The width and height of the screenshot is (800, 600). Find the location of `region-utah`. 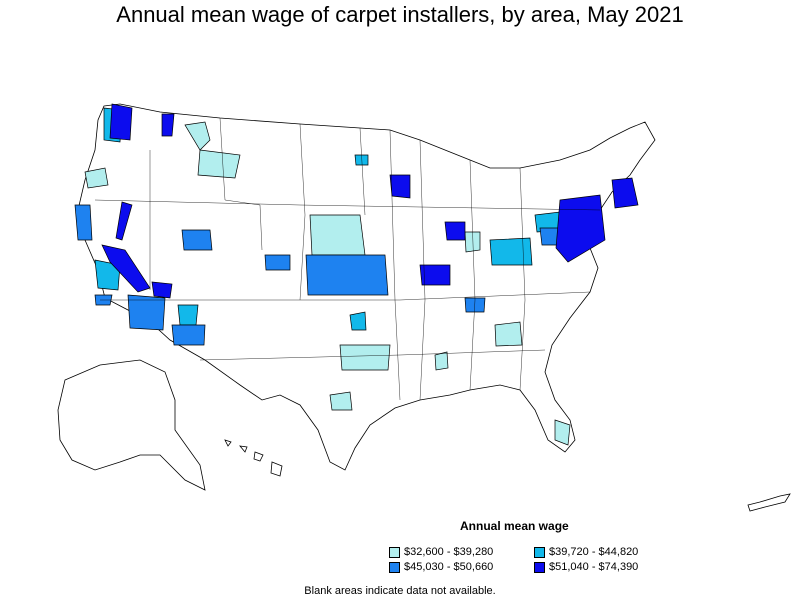

region-utah is located at coordinates (197, 240).